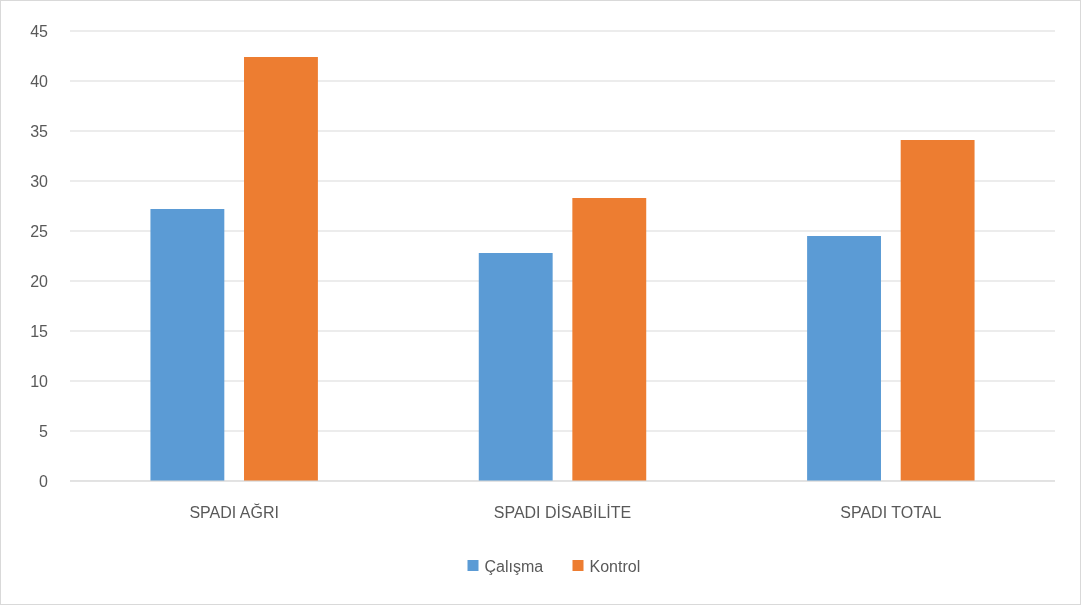  I want to click on y-tick-label: 0, so click(44, 481).